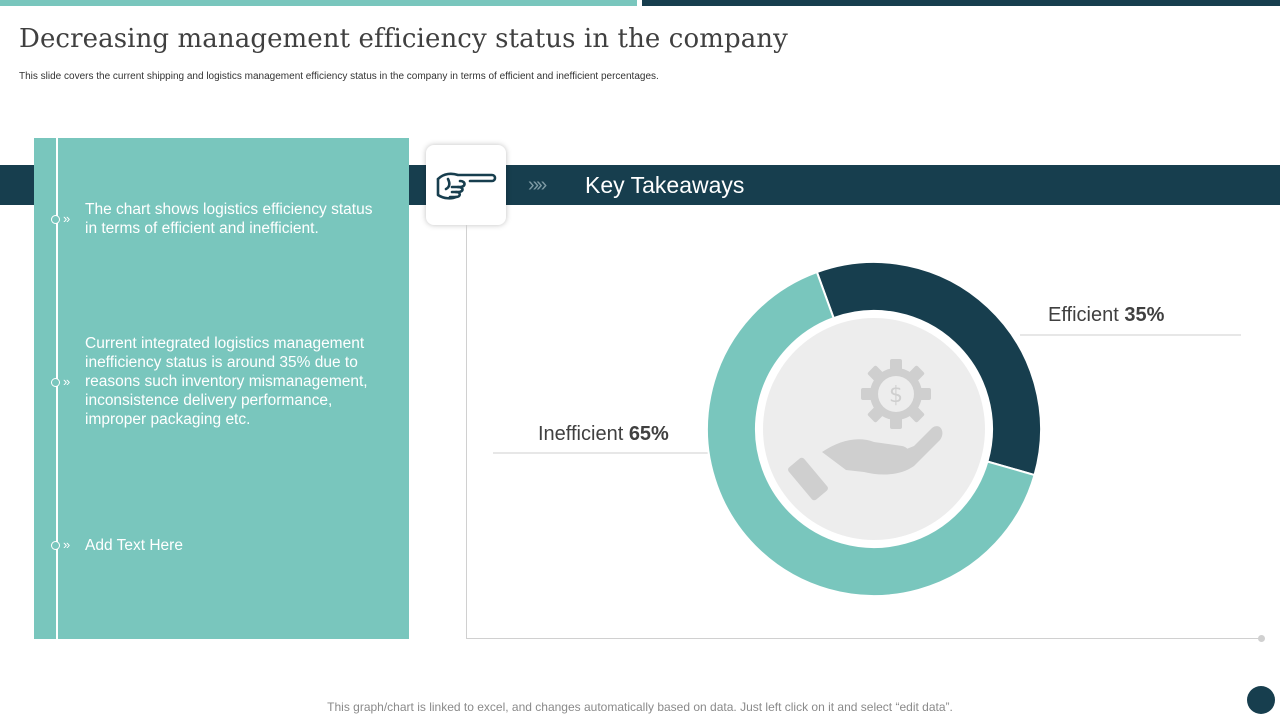 This screenshot has height=720, width=1280. Describe the element at coordinates (20, 185) in the screenshot. I see `left-header-band` at that location.